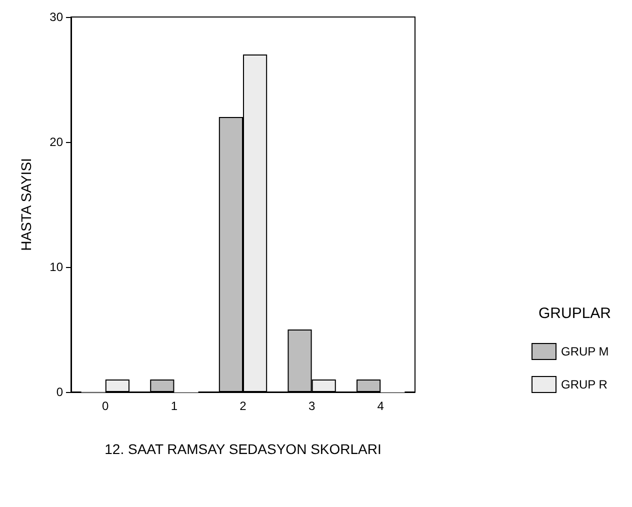  Describe the element at coordinates (60, 392) in the screenshot. I see `y-tick-label: 0` at that location.